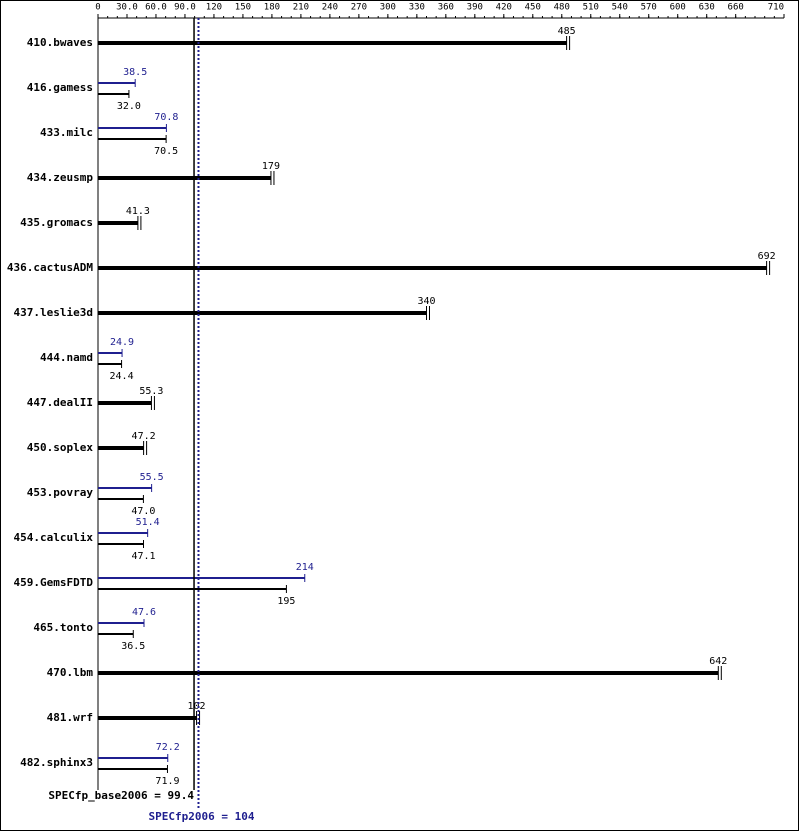  Describe the element at coordinates (417, 8) in the screenshot. I see `x-tick-label: 330` at that location.